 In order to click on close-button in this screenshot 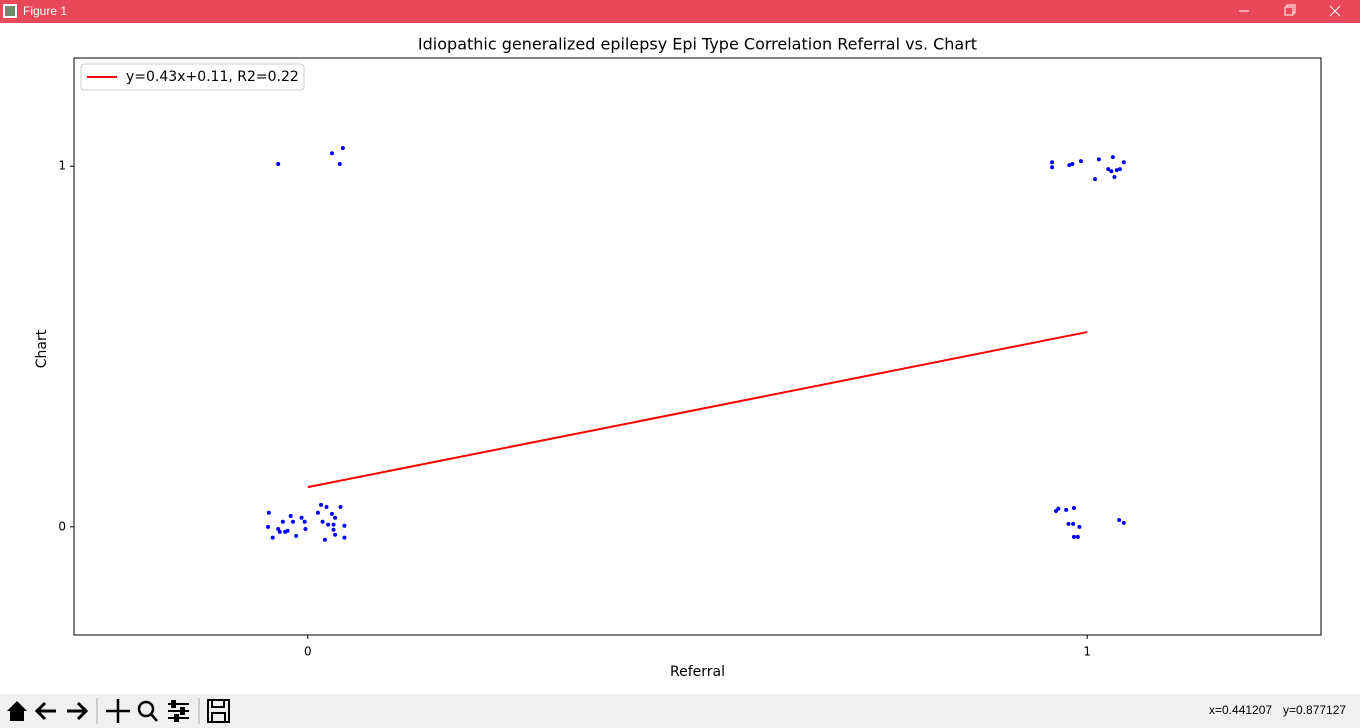, I will do `click(1335, 11)`.